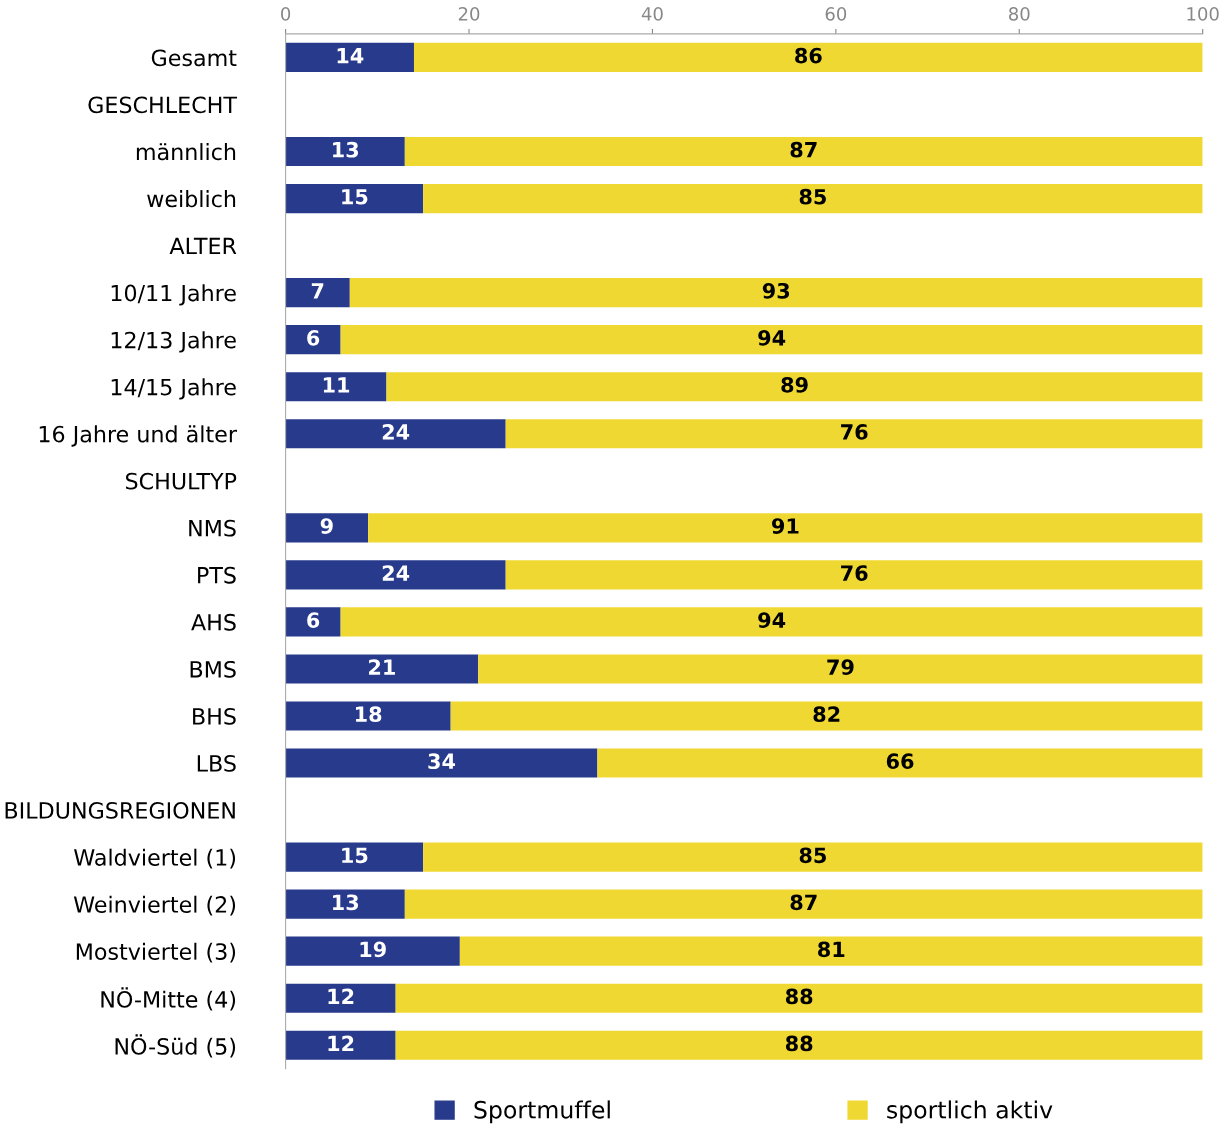  I want to click on data-label: 82, so click(826, 714).